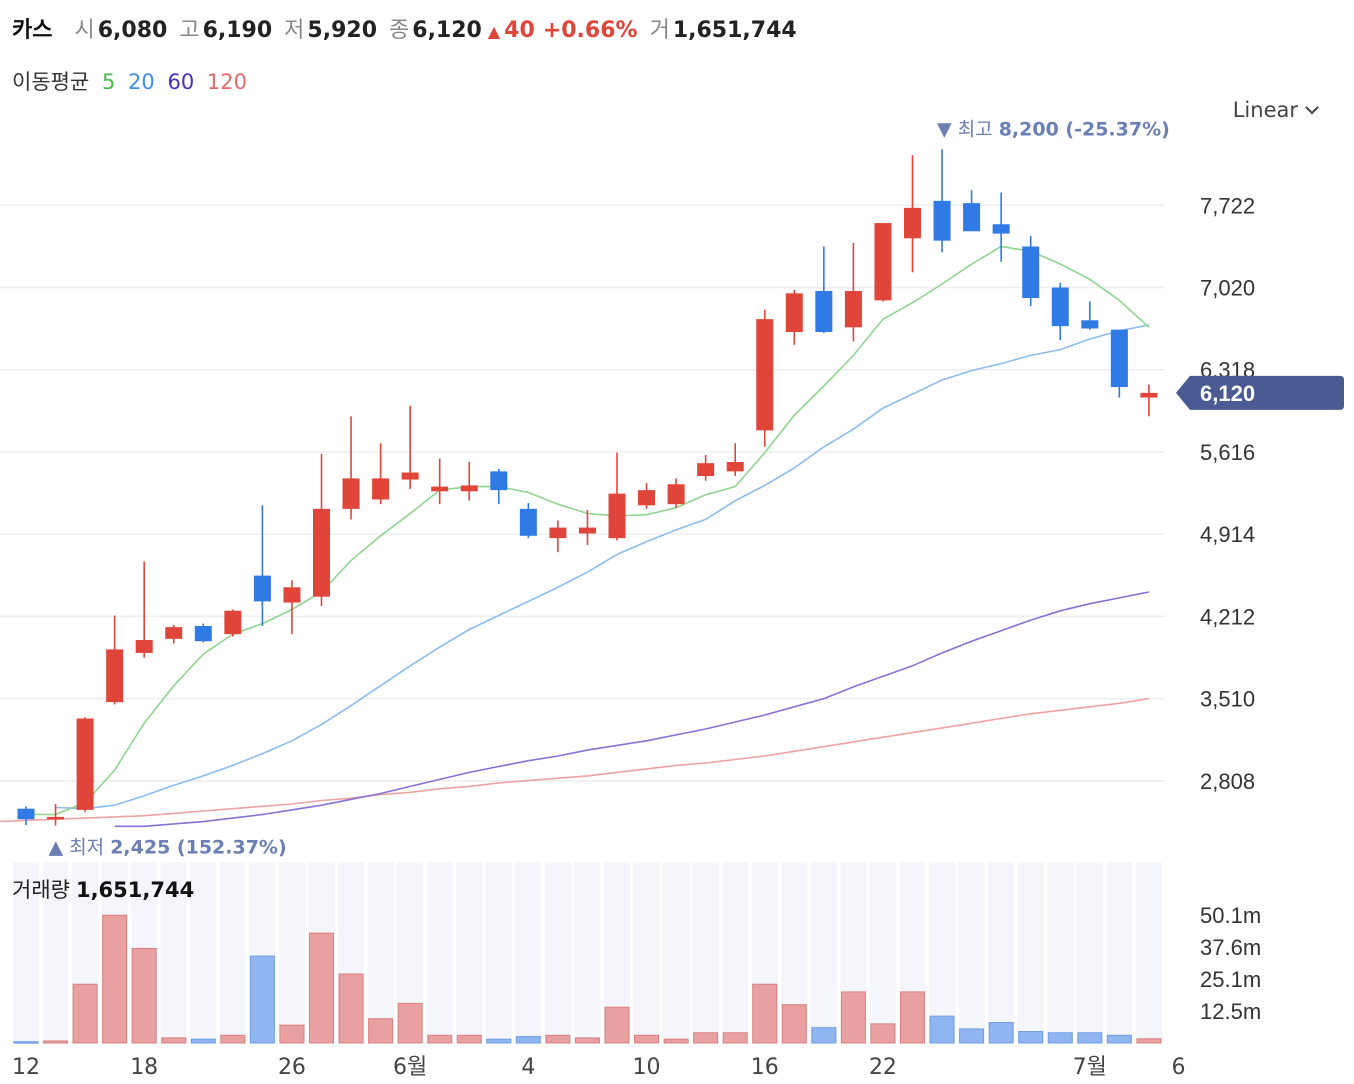  Describe the element at coordinates (181, 82) in the screenshot. I see `ma-60-toggle: 60` at that location.